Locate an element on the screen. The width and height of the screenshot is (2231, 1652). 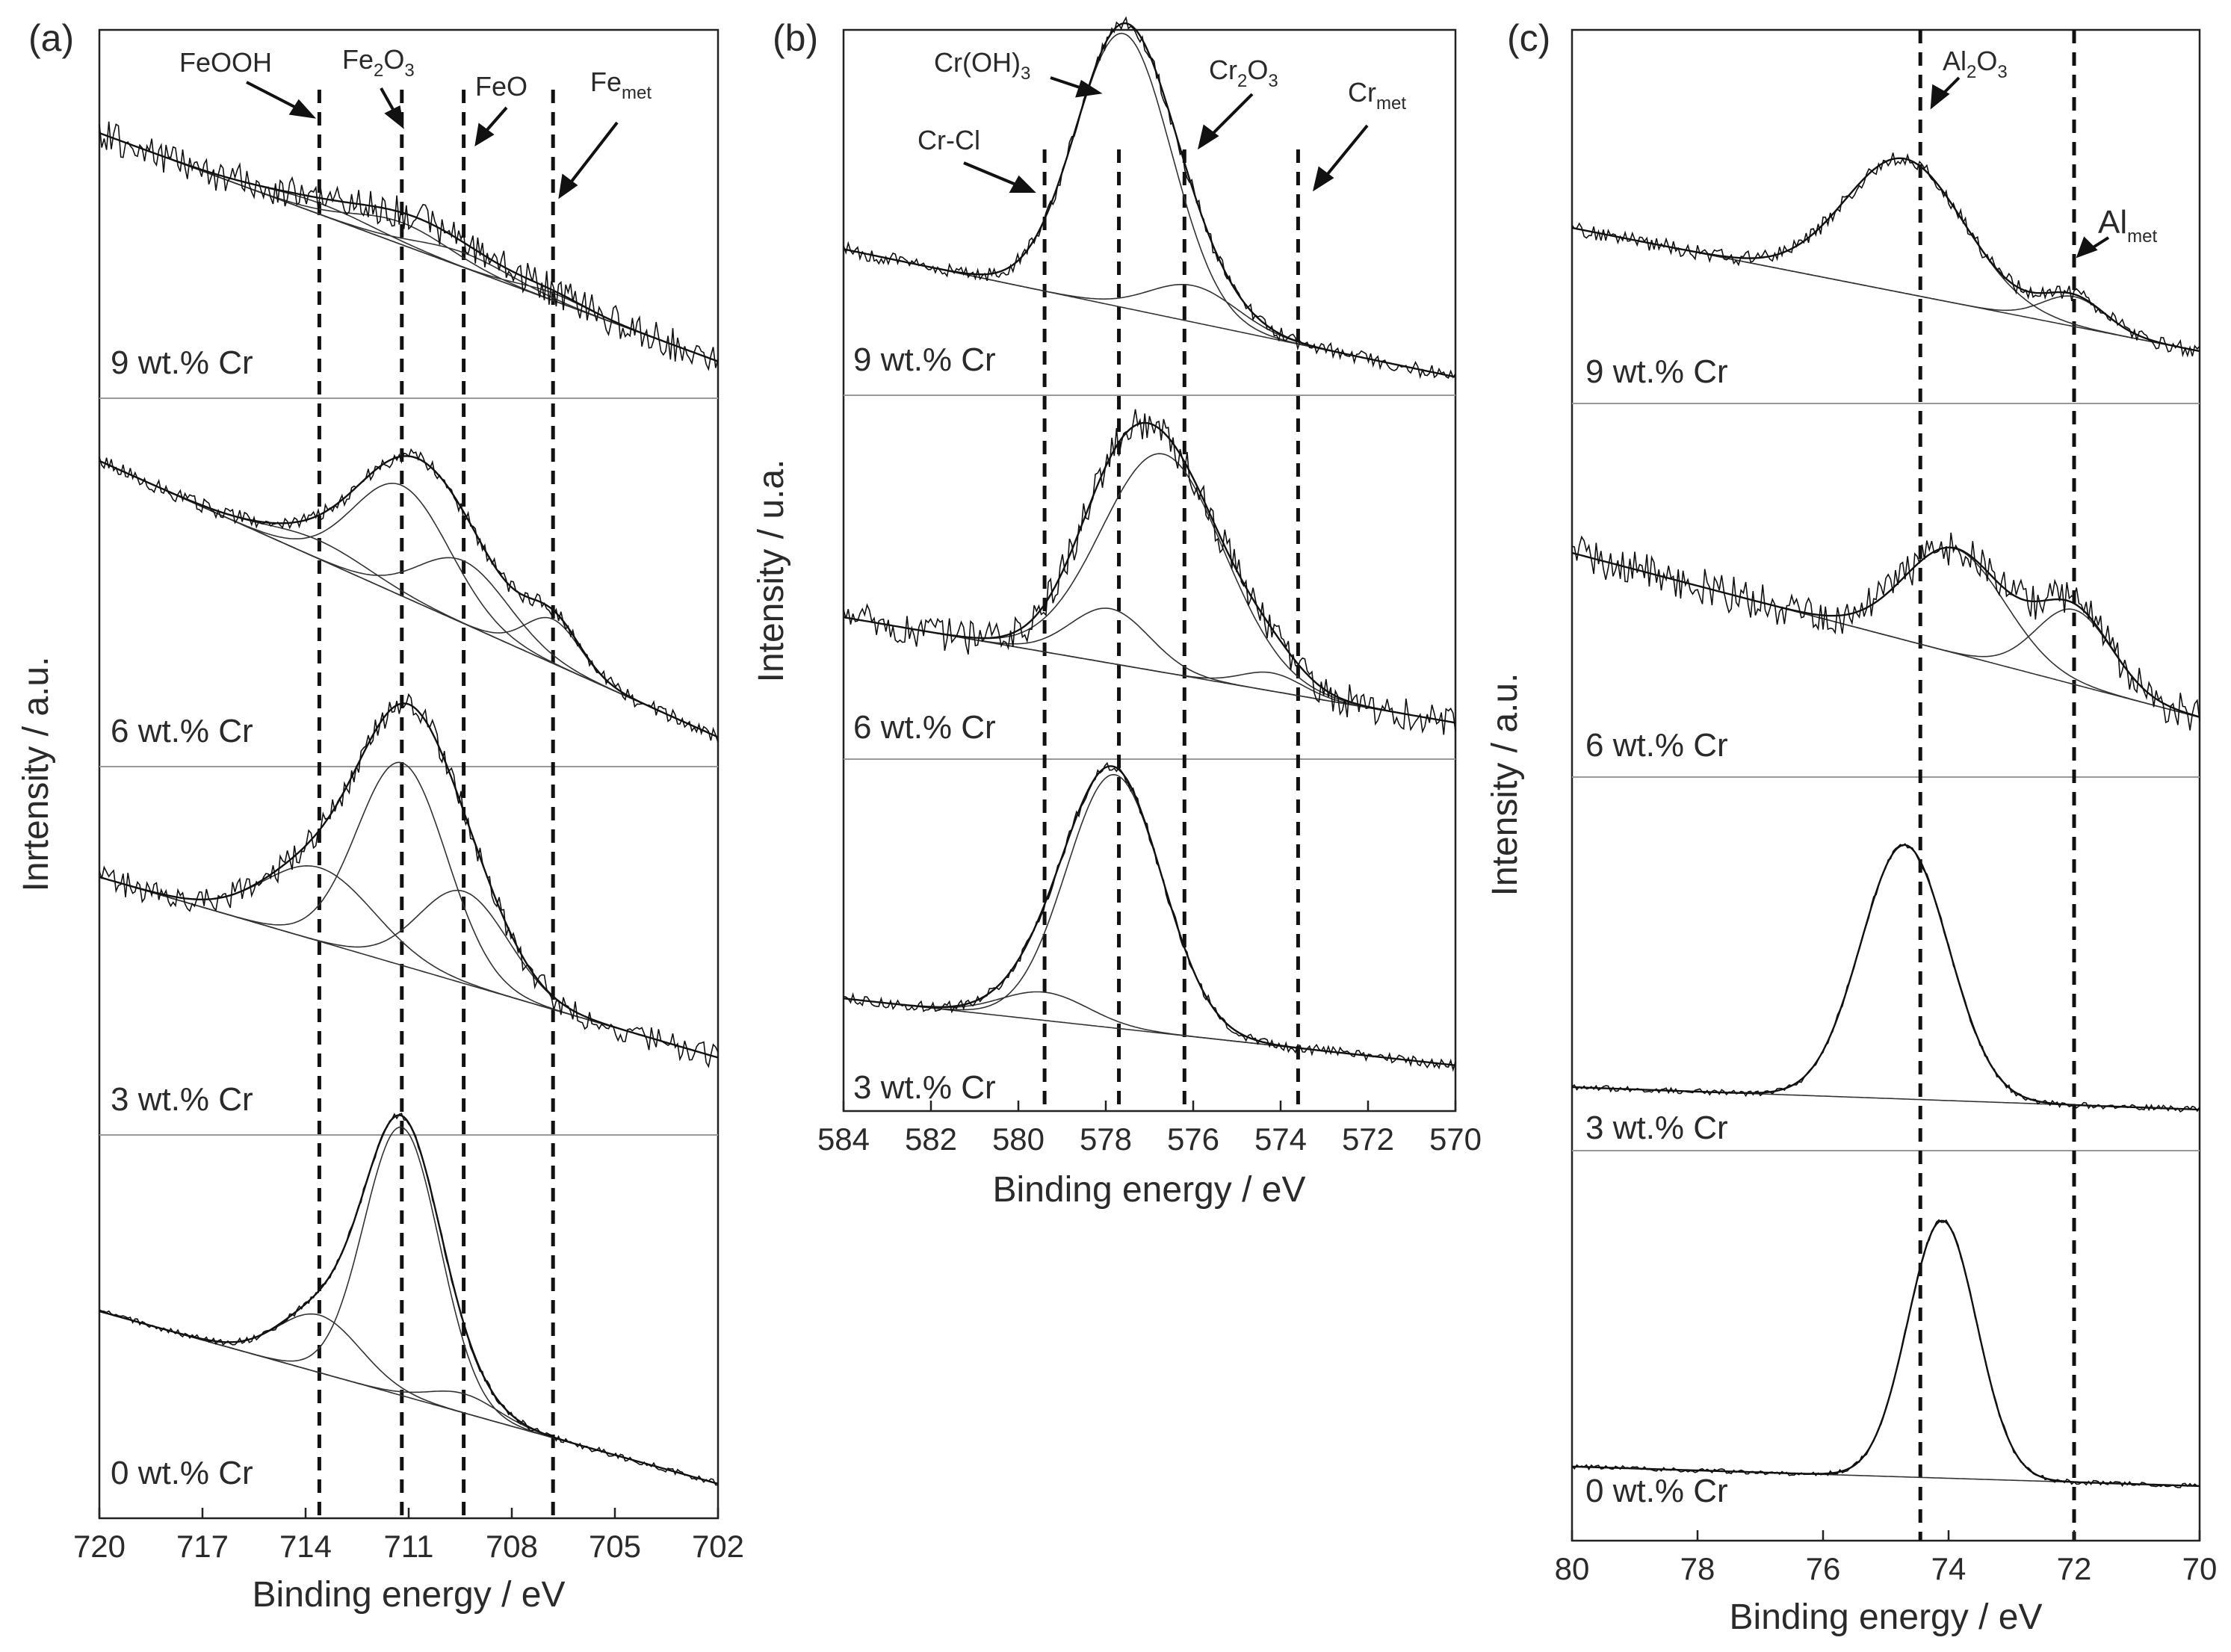
y-axis-title: Inrtensity / a.u. is located at coordinates (36, 774).